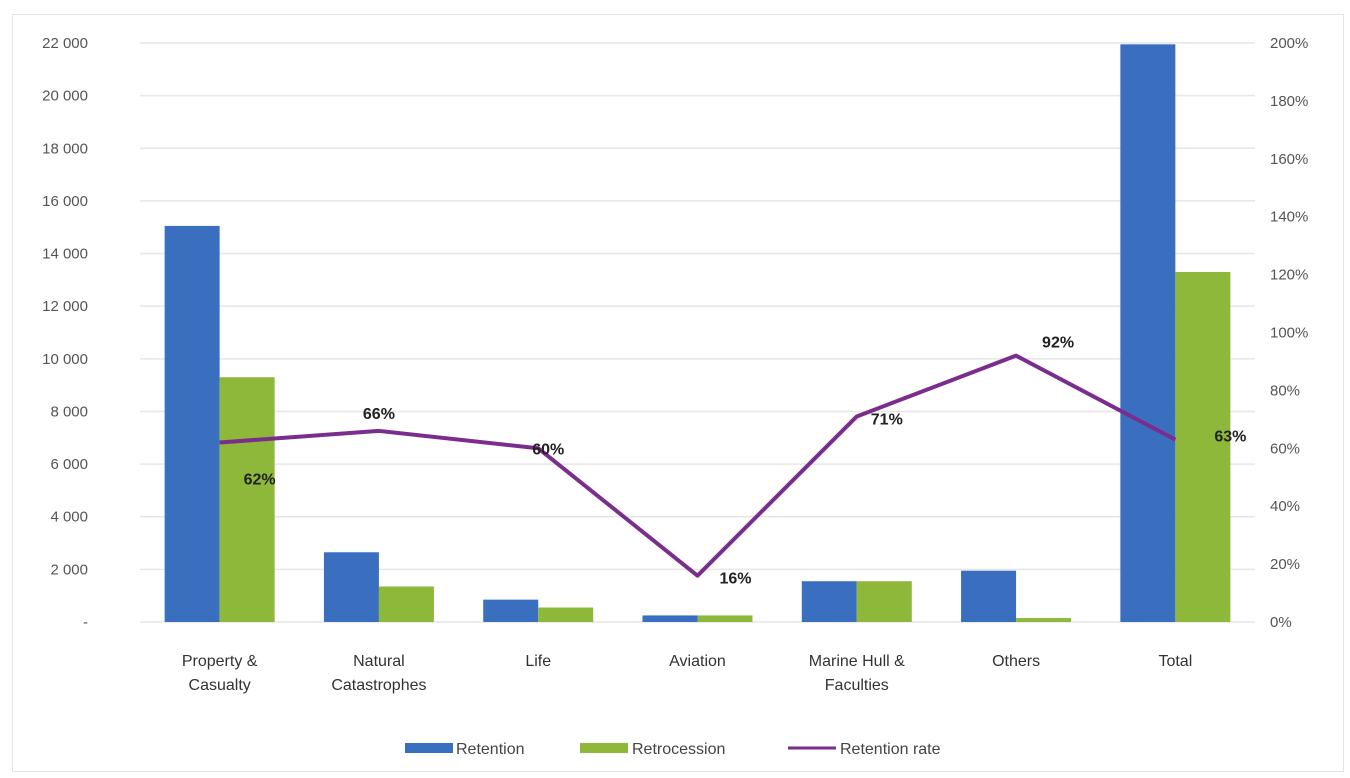 Image resolution: width=1350 pixels, height=778 pixels. Describe the element at coordinates (1289, 159) in the screenshot. I see `right-axis-tick-label: 160%` at that location.